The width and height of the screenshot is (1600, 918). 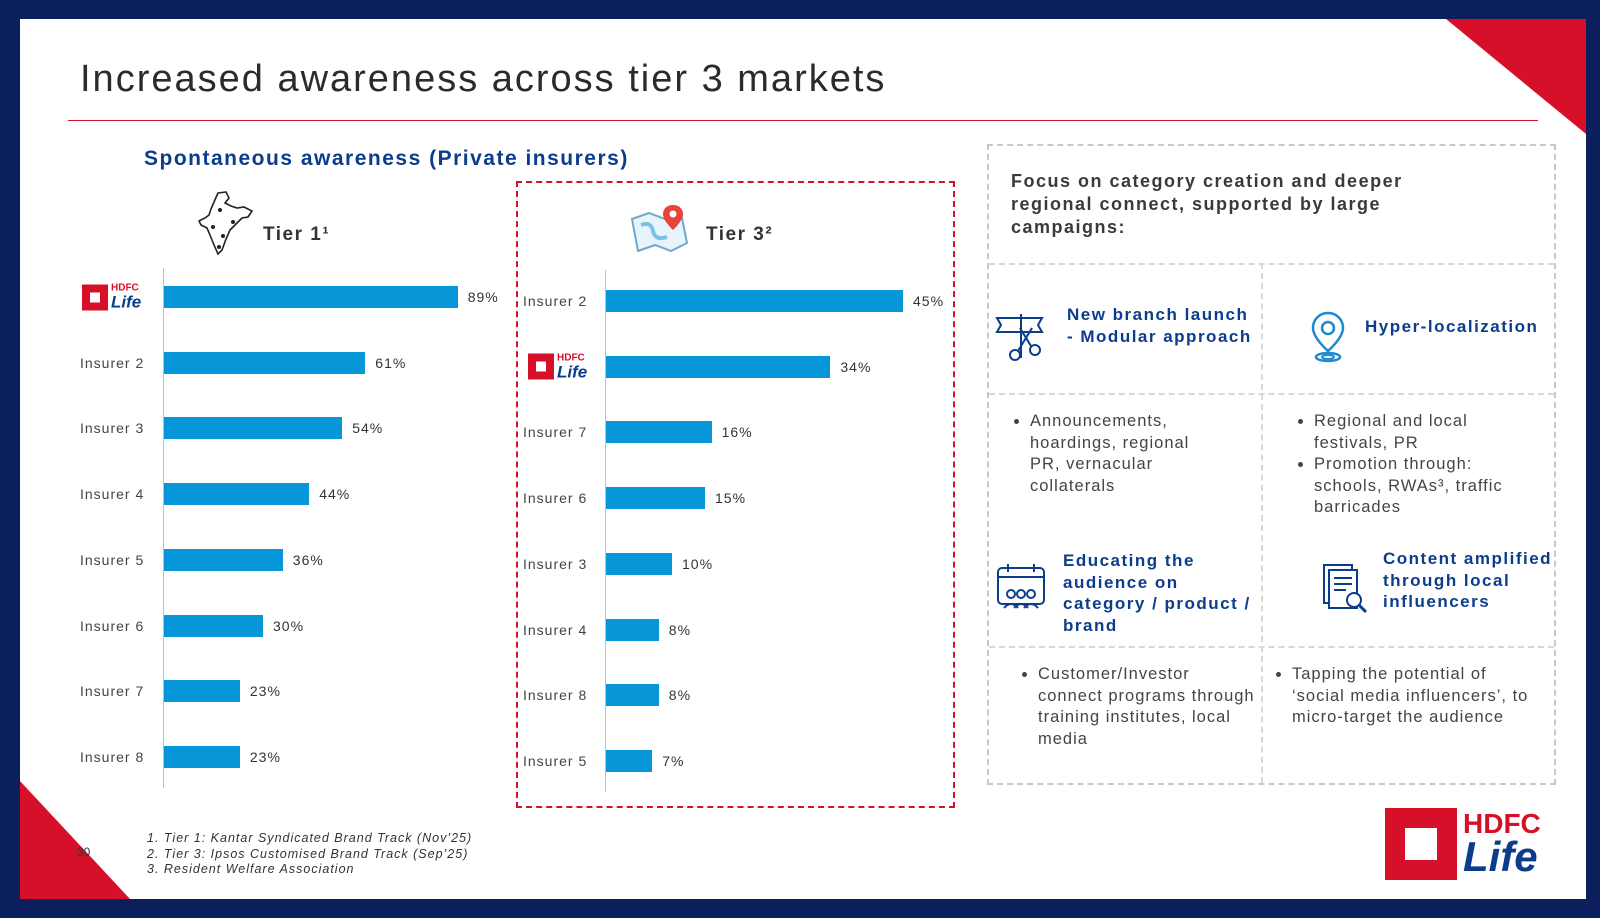 I want to click on tier1-category-label: Insurer 6, so click(x=112, y=625).